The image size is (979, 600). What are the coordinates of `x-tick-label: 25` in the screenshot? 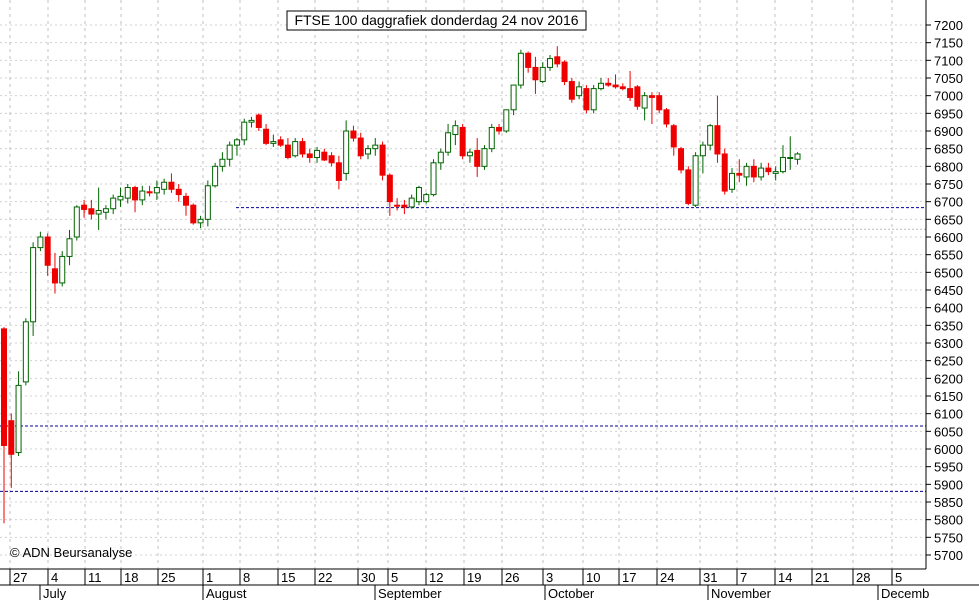 It's located at (168, 577).